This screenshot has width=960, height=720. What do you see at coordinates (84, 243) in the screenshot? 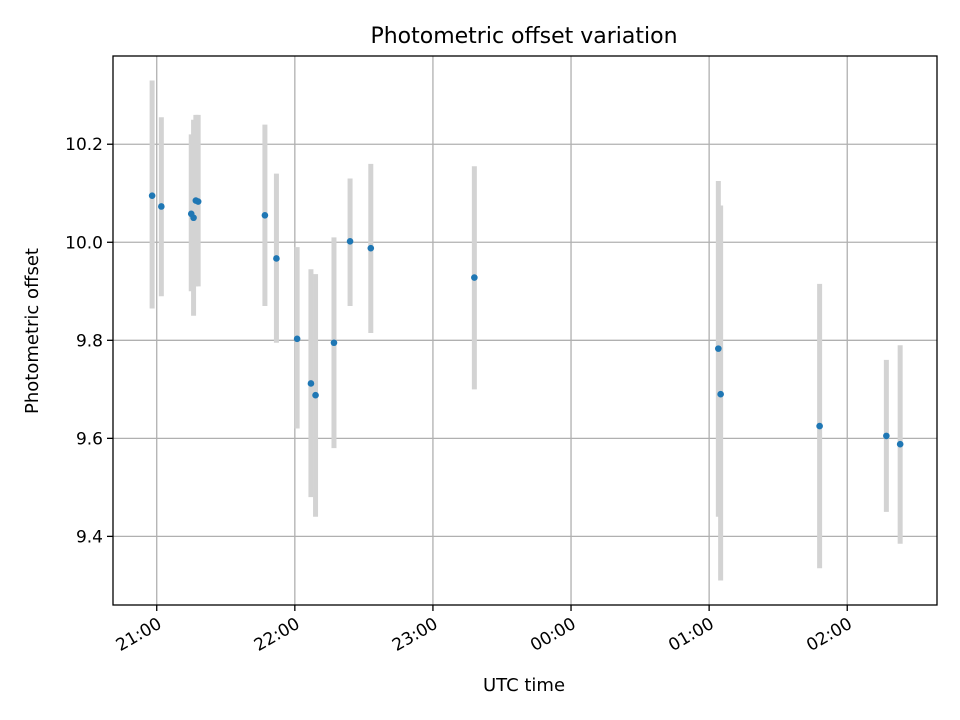
I see `y-tick-label: 10.0` at bounding box center [84, 243].